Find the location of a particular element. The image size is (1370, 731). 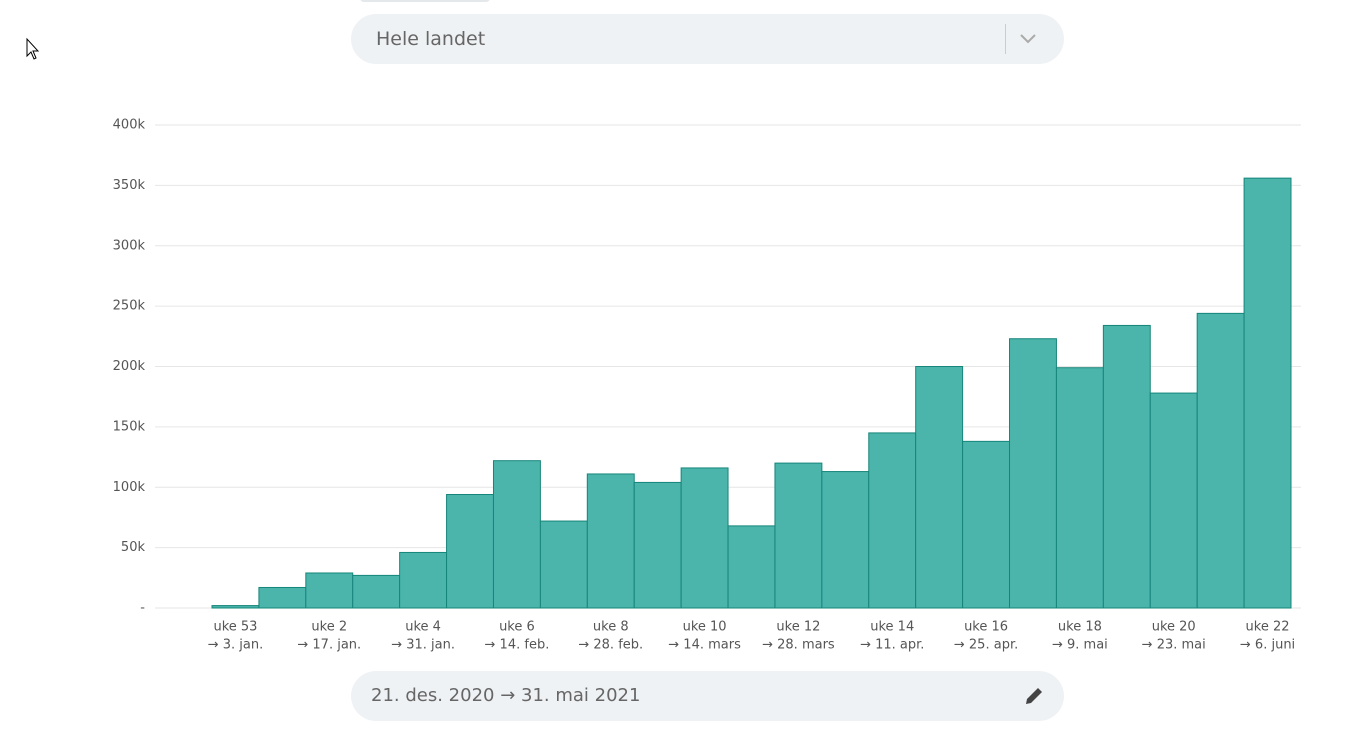

x-tick-label: uke 53 is located at coordinates (235, 627).